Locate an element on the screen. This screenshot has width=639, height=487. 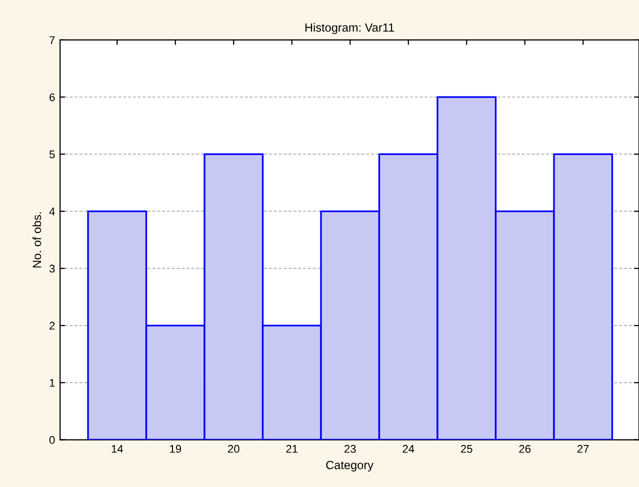
y-tick-label: 0 is located at coordinates (52, 440).